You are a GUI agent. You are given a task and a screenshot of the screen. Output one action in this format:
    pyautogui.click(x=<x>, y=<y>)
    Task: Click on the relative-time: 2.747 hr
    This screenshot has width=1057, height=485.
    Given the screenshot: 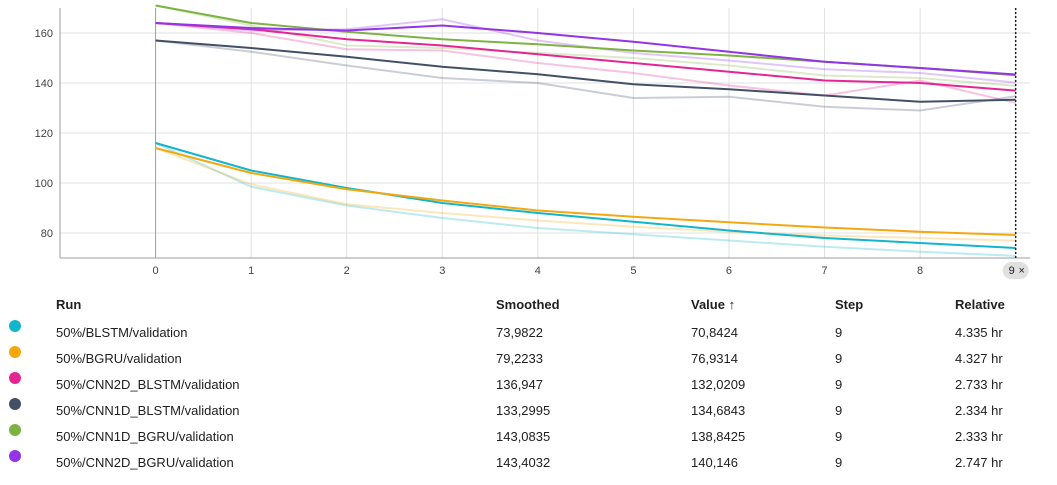 What is the action you would take?
    pyautogui.click(x=979, y=462)
    